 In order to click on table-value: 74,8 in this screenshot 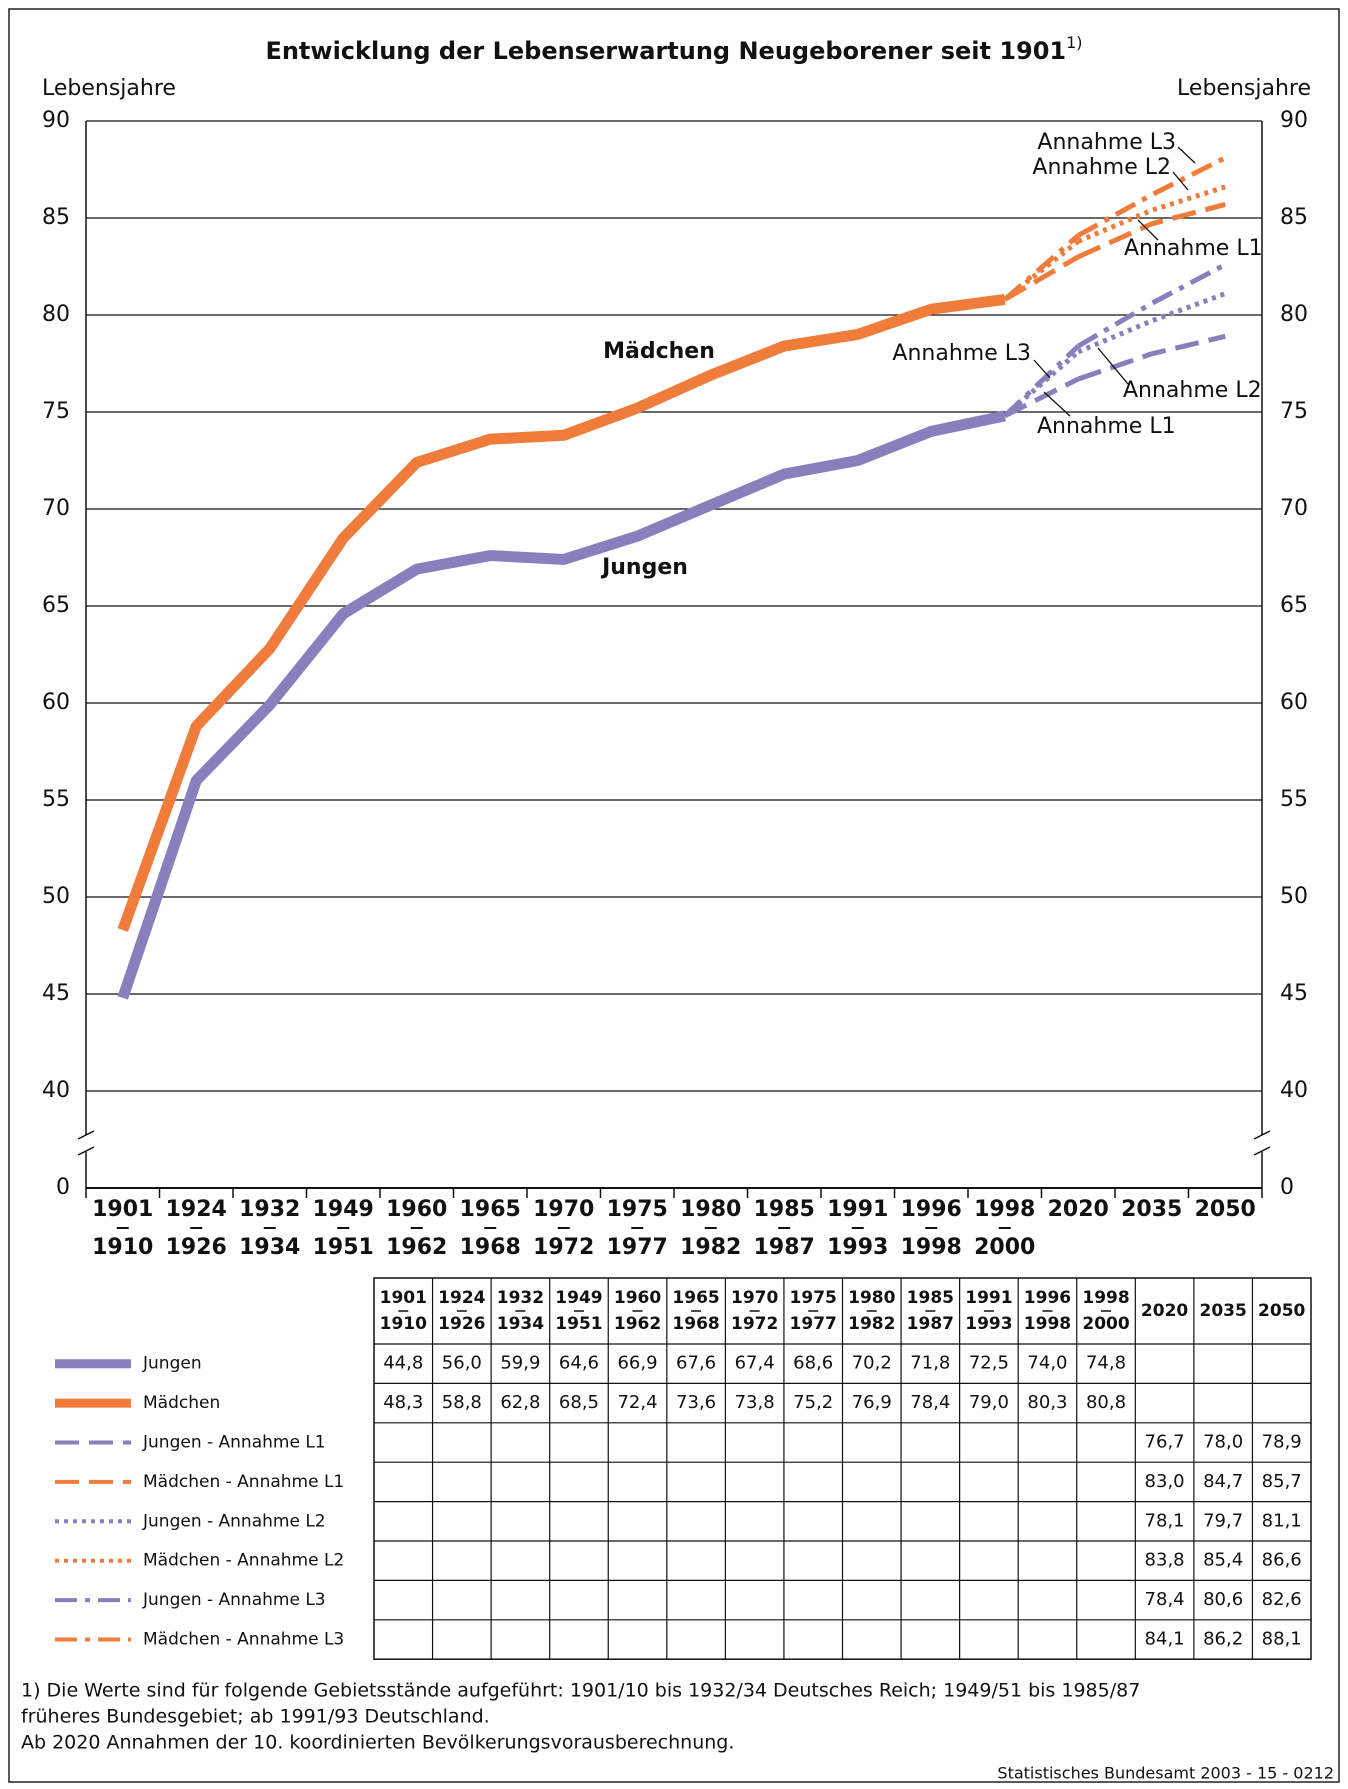, I will do `click(1106, 1363)`.